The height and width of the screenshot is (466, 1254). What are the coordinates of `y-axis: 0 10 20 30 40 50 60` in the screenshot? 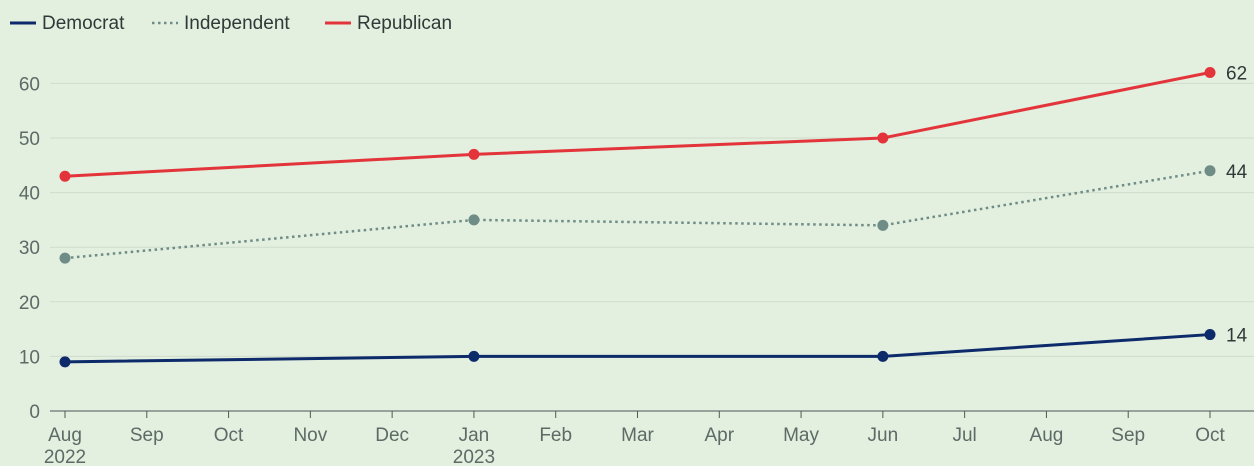 It's located at (29, 248).